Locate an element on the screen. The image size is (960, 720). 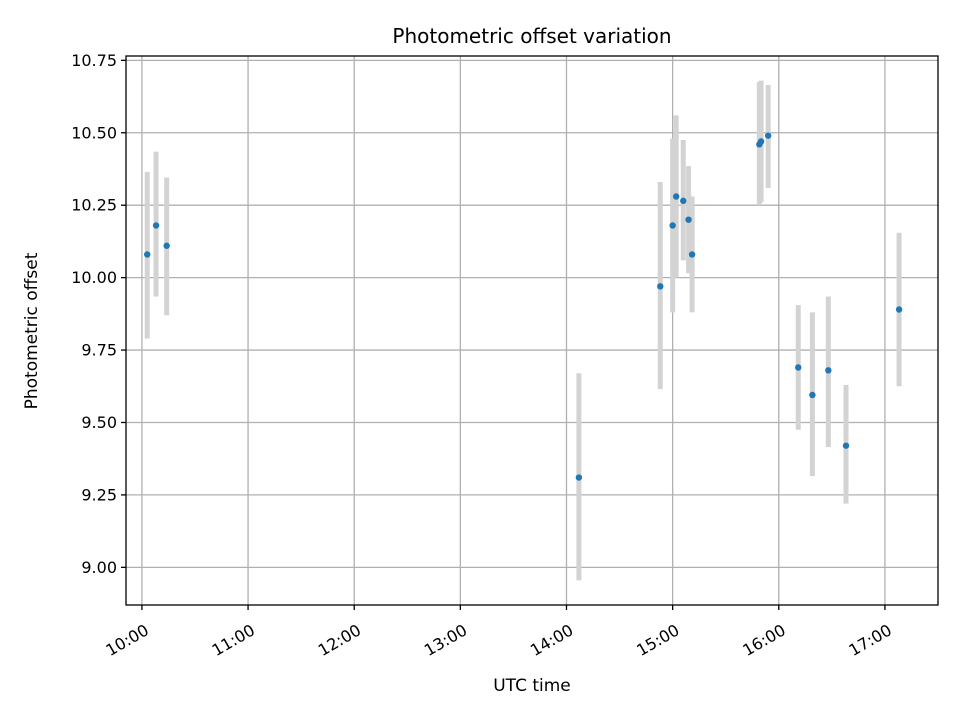
chart-title: Photometric offset variation is located at coordinates (531, 36).